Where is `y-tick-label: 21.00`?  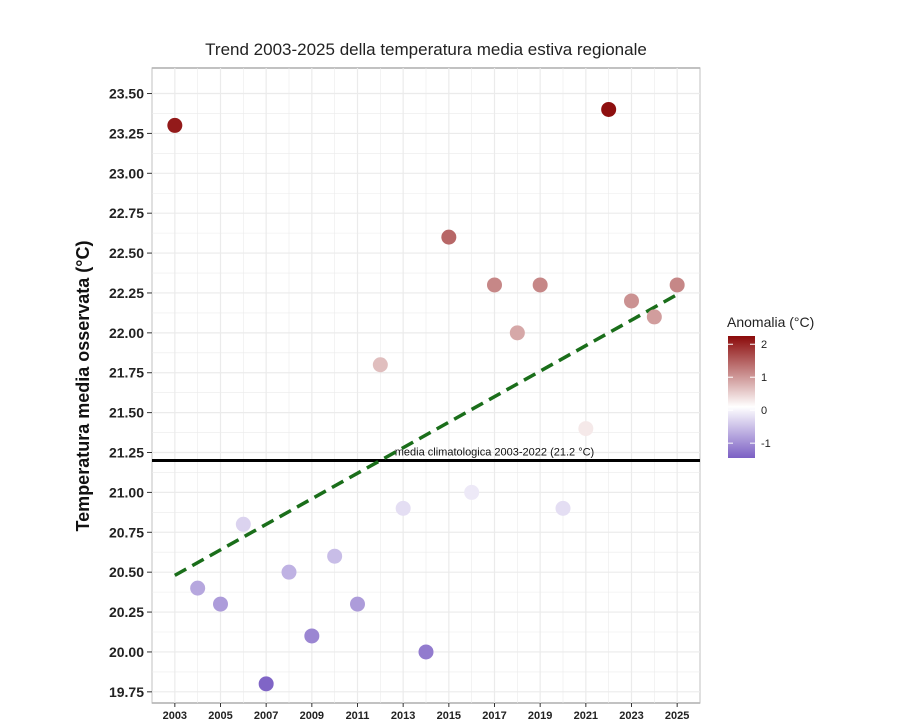 y-tick-label: 21.00 is located at coordinates (126, 492).